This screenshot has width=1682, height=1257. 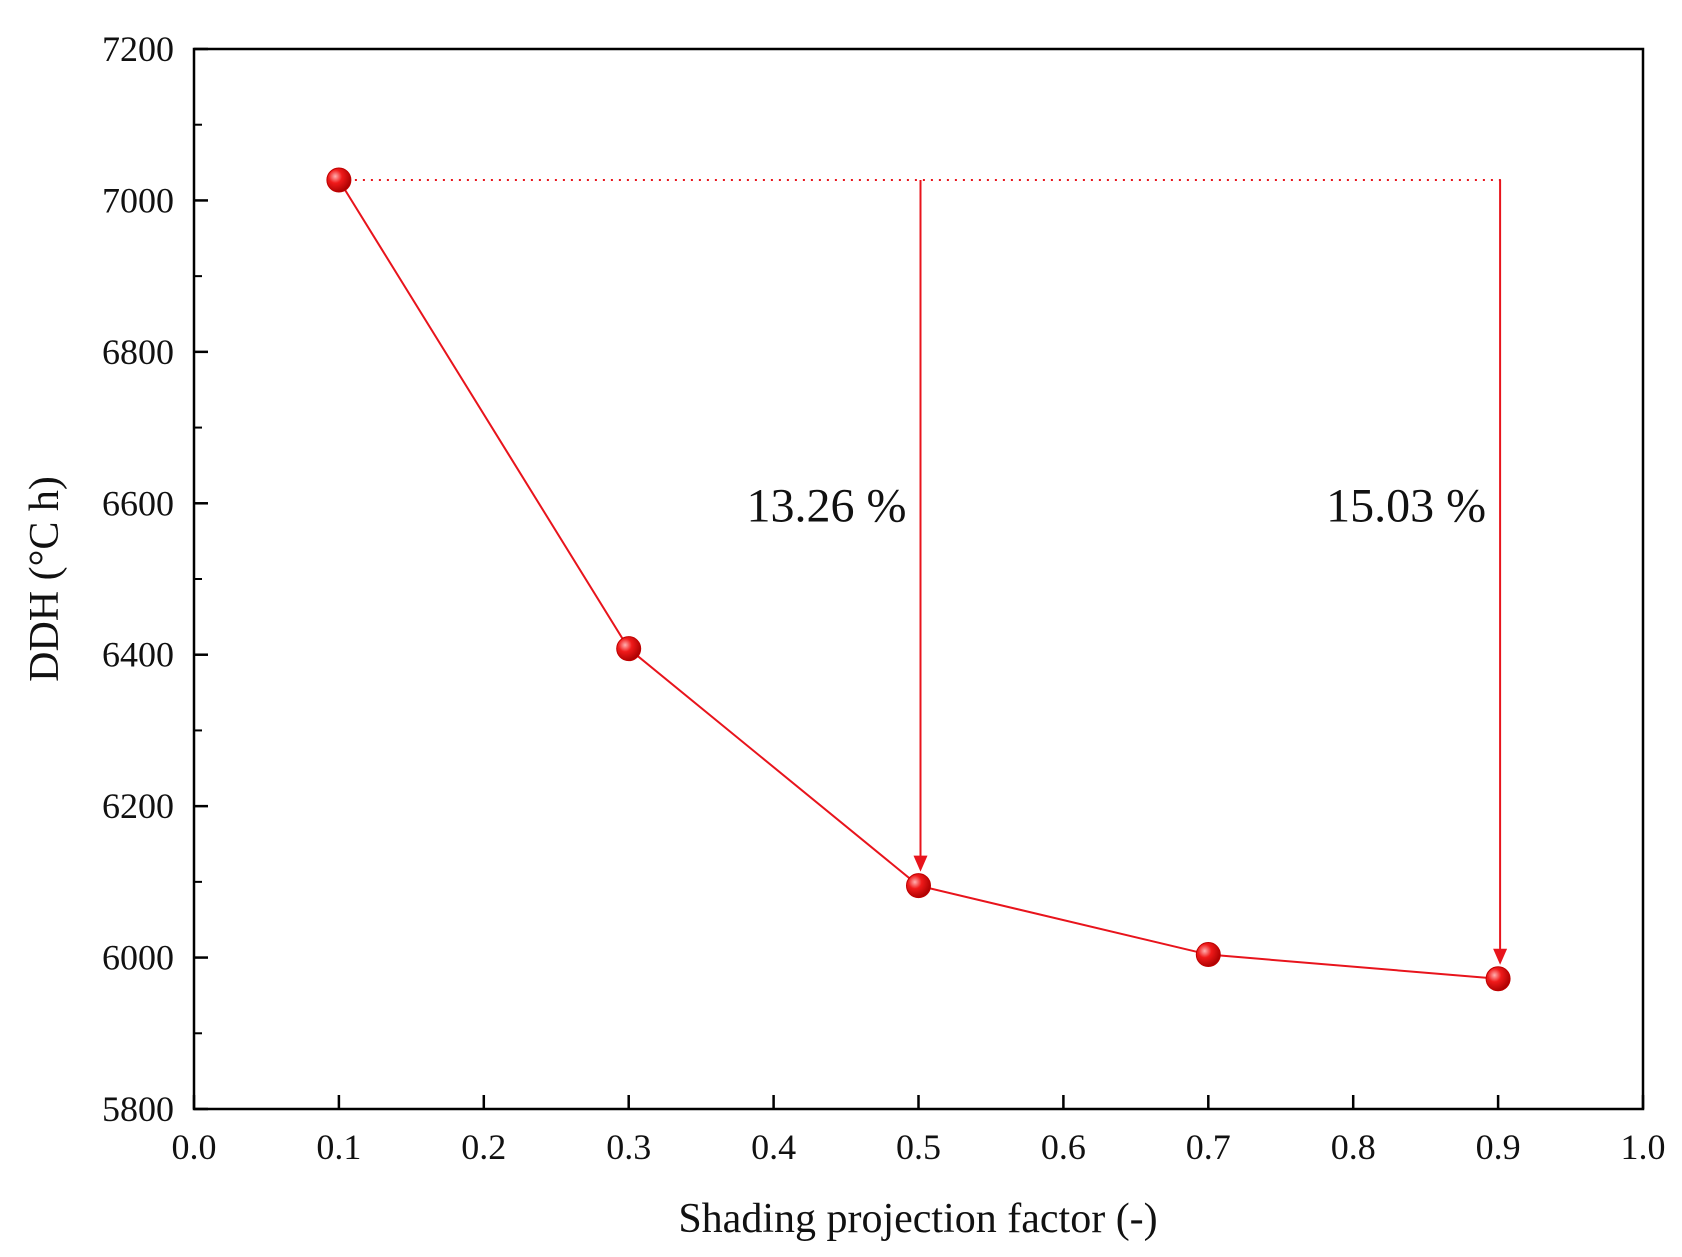 I want to click on x-tick-label: 0.4, so click(x=773, y=1147).